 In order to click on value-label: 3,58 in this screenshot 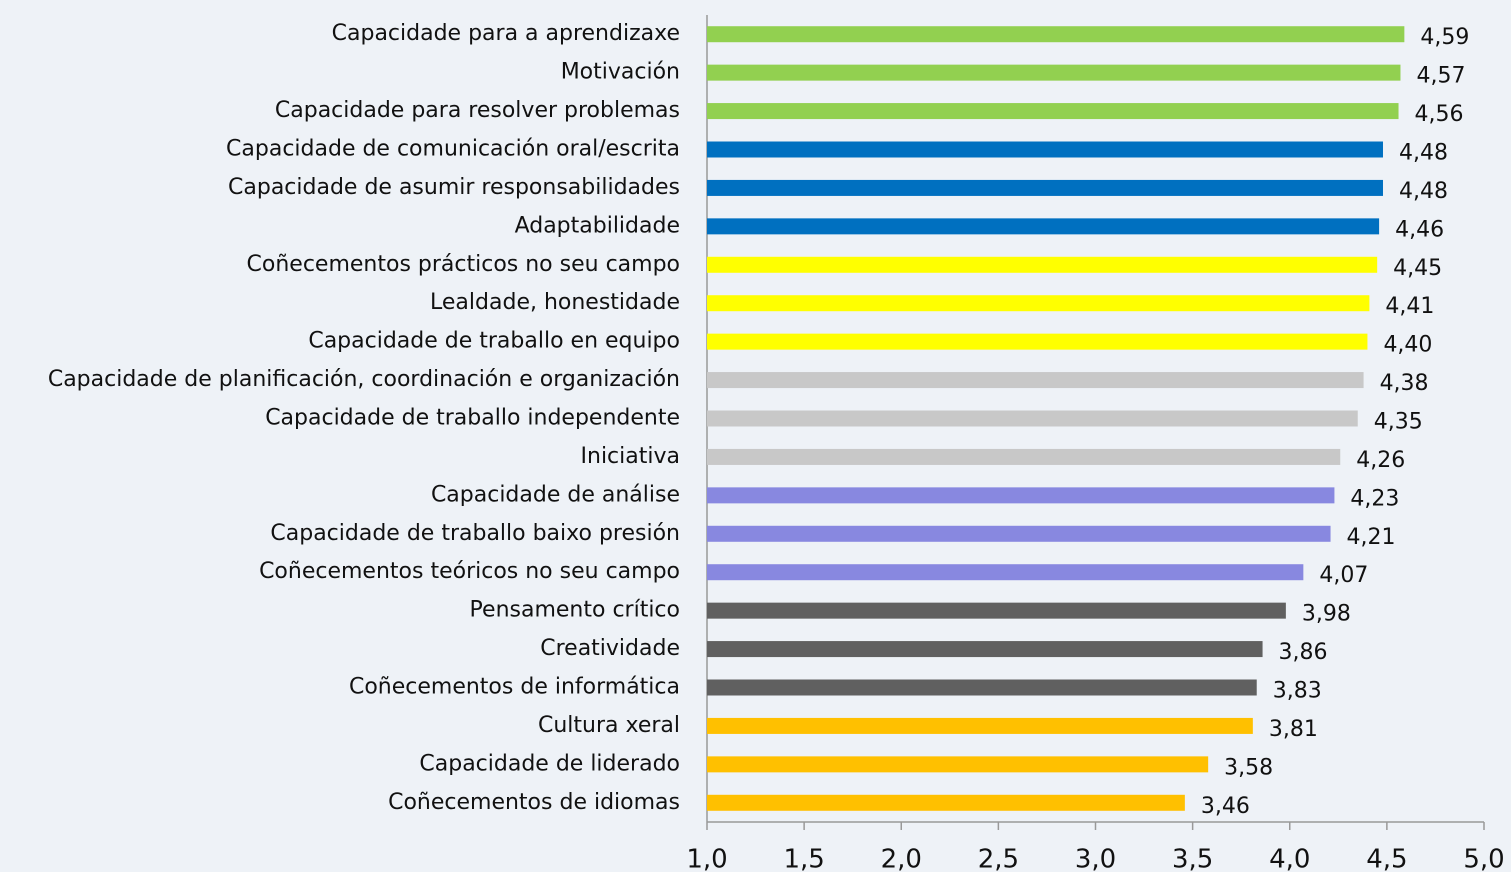, I will do `click(1248, 767)`.